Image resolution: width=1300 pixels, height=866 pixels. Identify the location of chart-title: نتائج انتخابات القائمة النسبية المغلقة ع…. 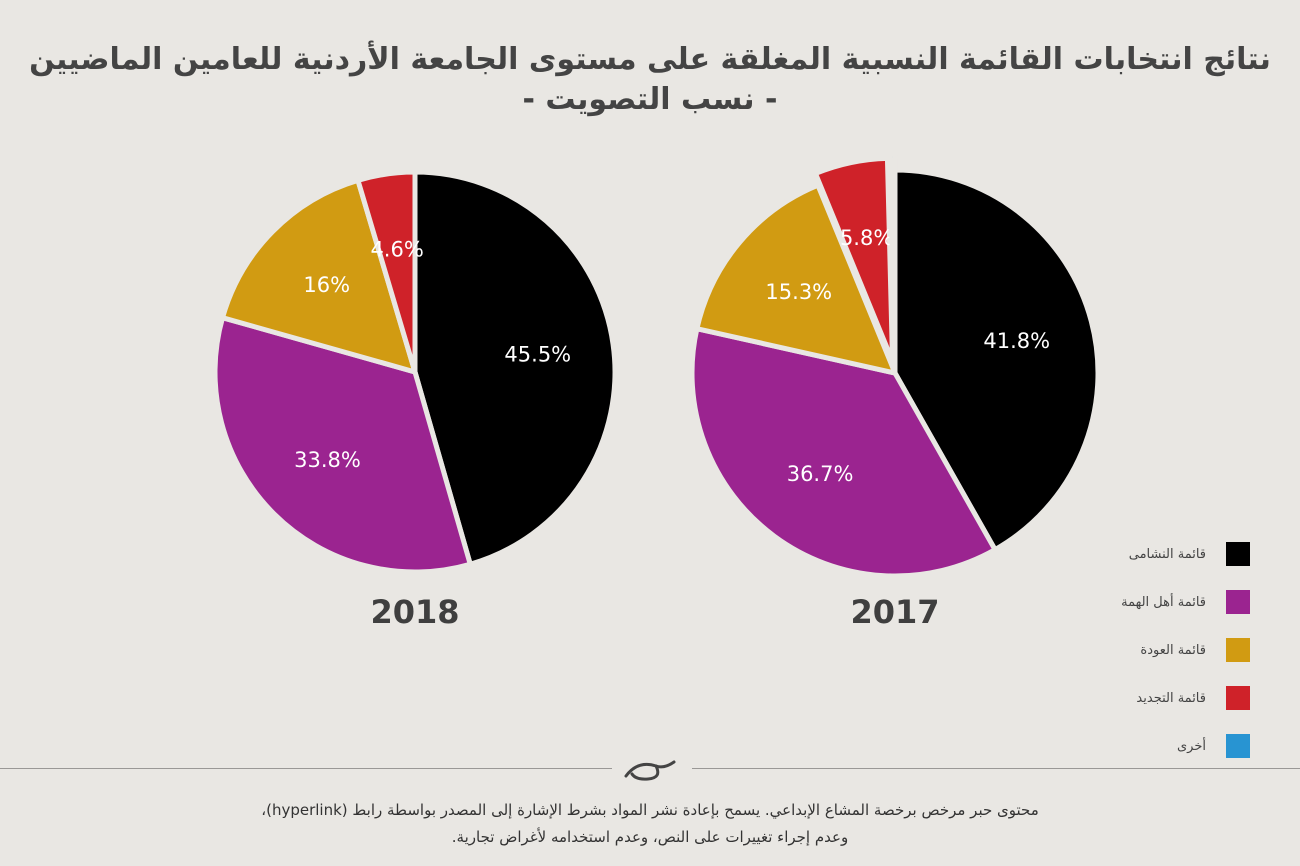
(650, 59).